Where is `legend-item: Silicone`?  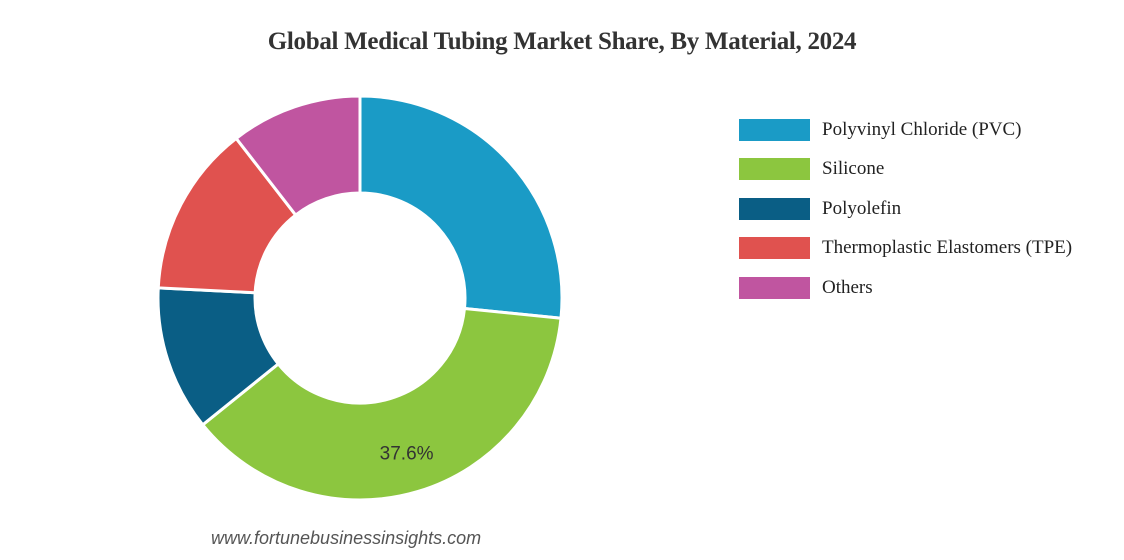 legend-item: Silicone is located at coordinates (905, 170).